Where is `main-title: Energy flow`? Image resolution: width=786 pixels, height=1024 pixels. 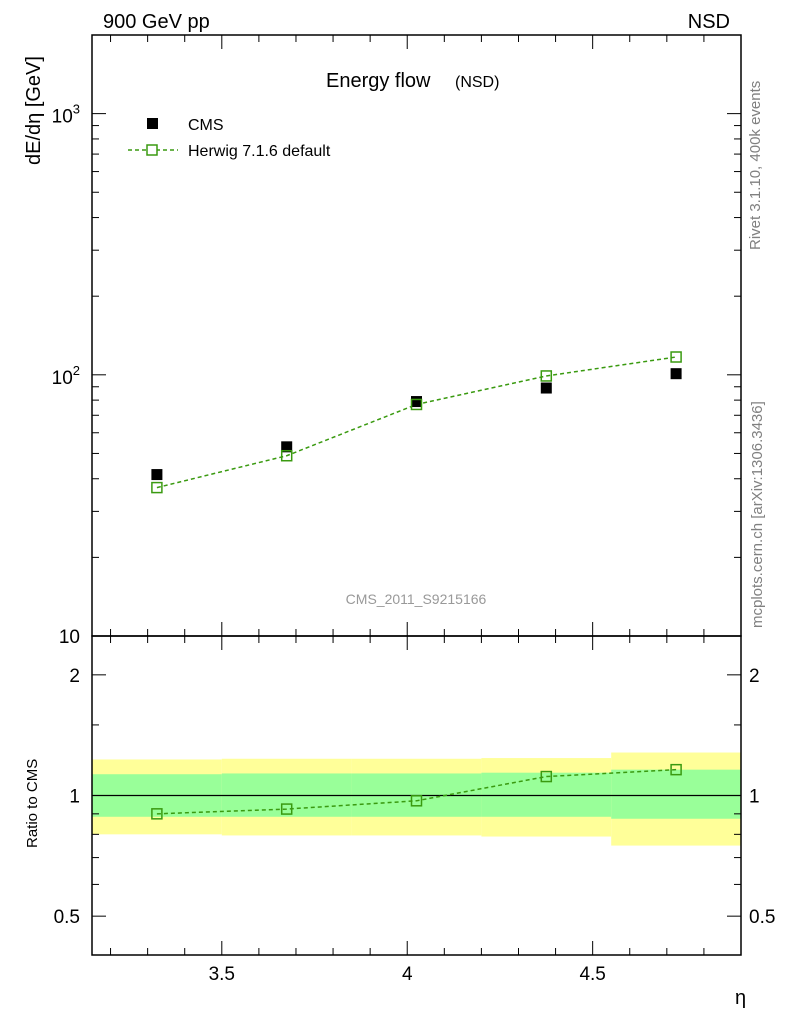
main-title: Energy flow is located at coordinates (378, 81).